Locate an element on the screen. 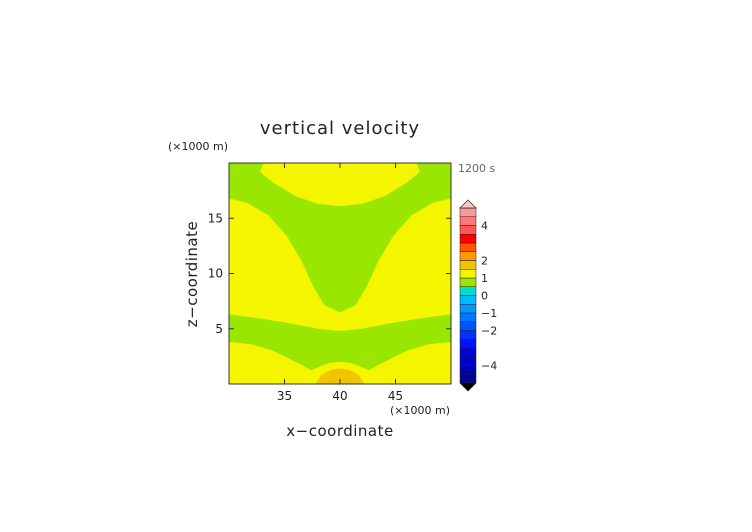 The width and height of the screenshot is (752, 532). chart-title: vertical velocity is located at coordinates (340, 128).